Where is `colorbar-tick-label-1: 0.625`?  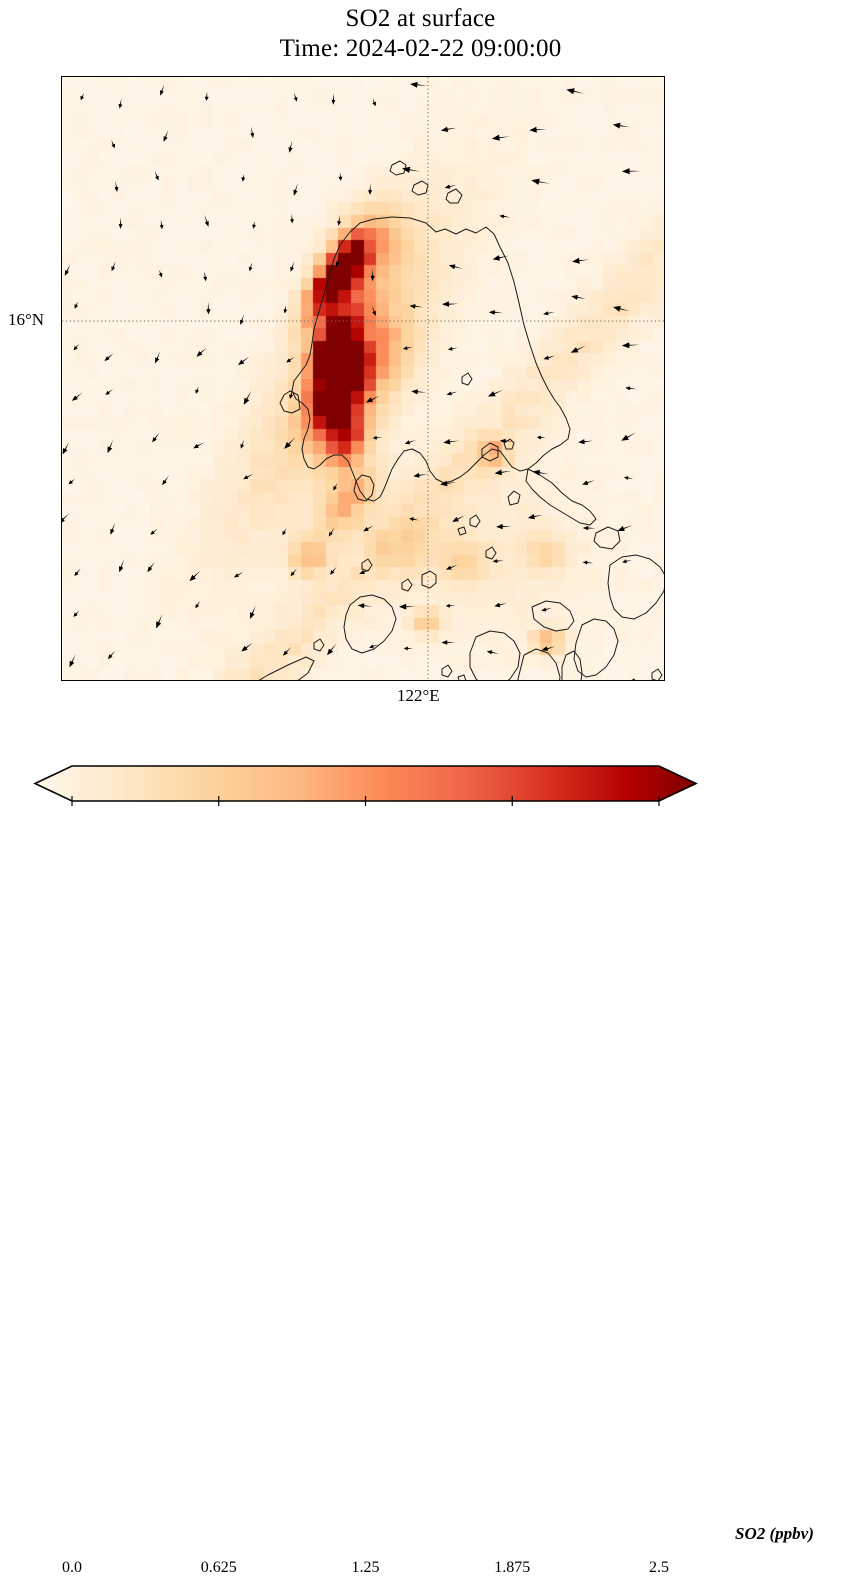
colorbar-tick-label-1: 0.625 is located at coordinates (218, 1567).